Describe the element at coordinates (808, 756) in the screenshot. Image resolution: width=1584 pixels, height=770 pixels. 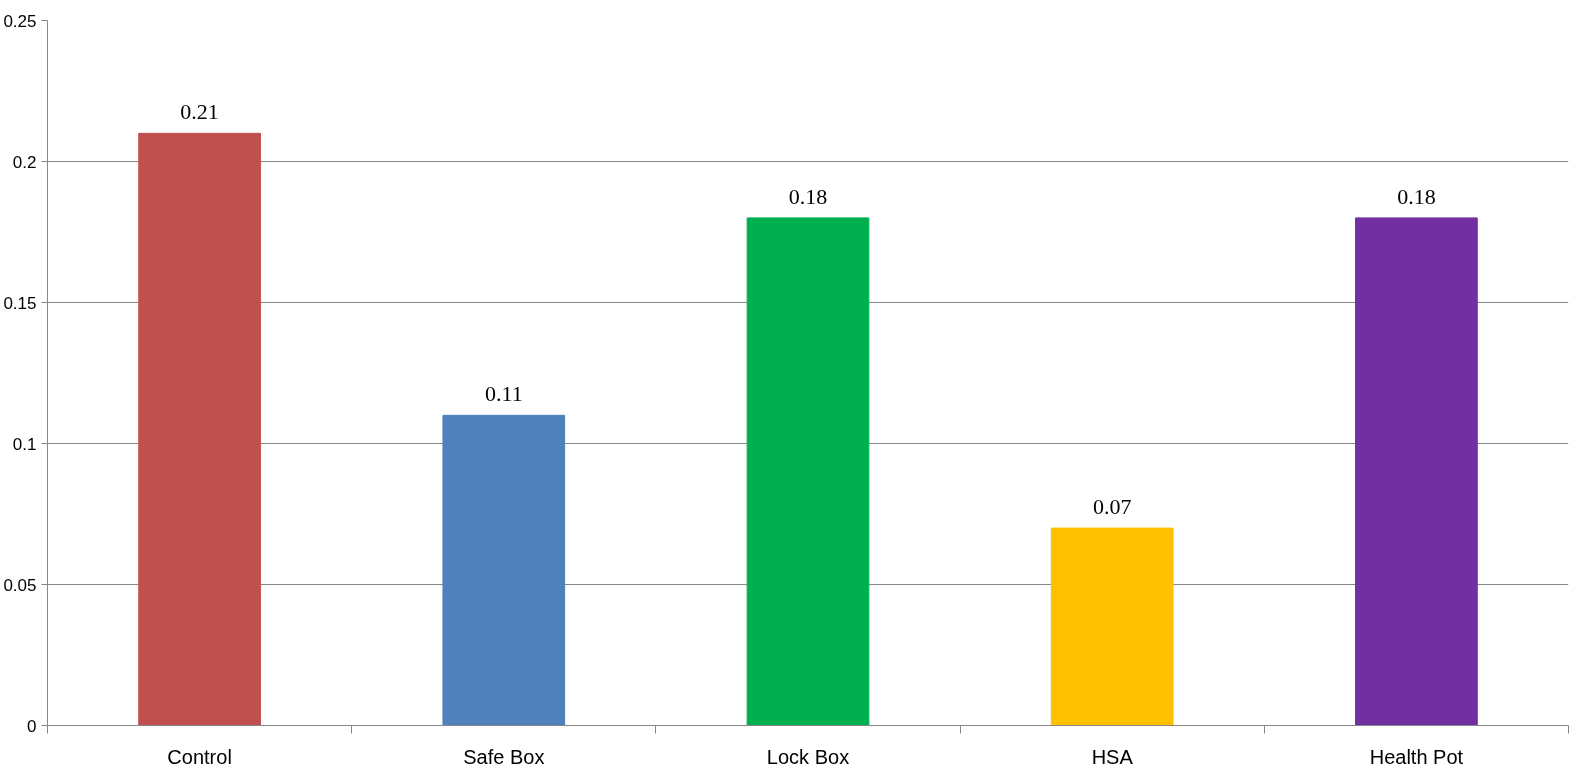
I see `x-tick-label: Lock Box` at that location.